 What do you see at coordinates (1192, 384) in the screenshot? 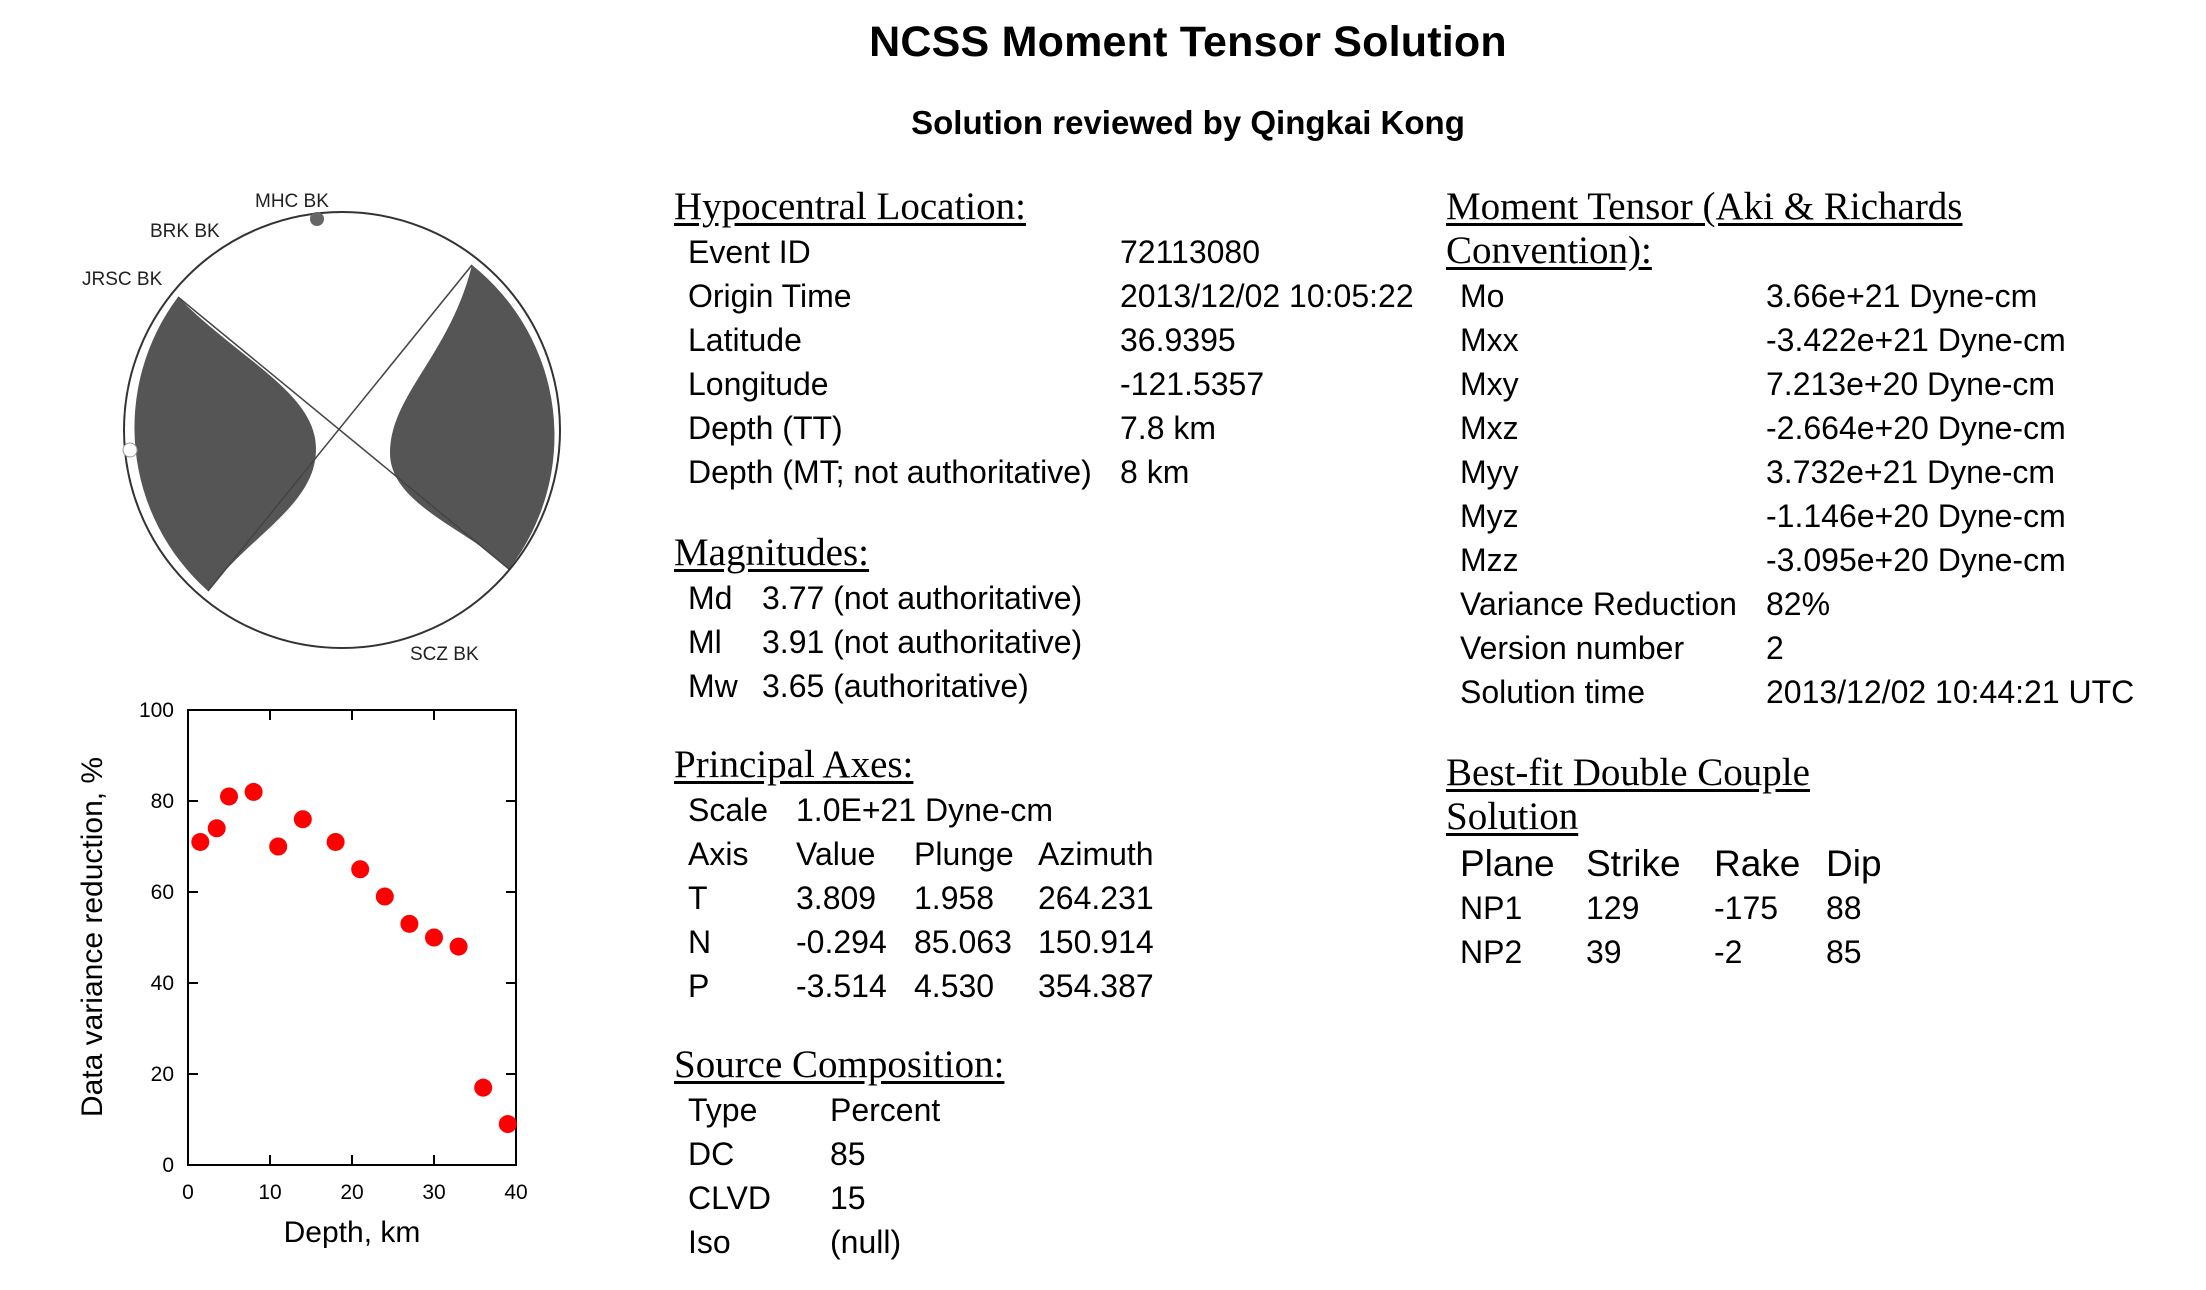
I see `hypocenter-row-value: -121.5357` at bounding box center [1192, 384].